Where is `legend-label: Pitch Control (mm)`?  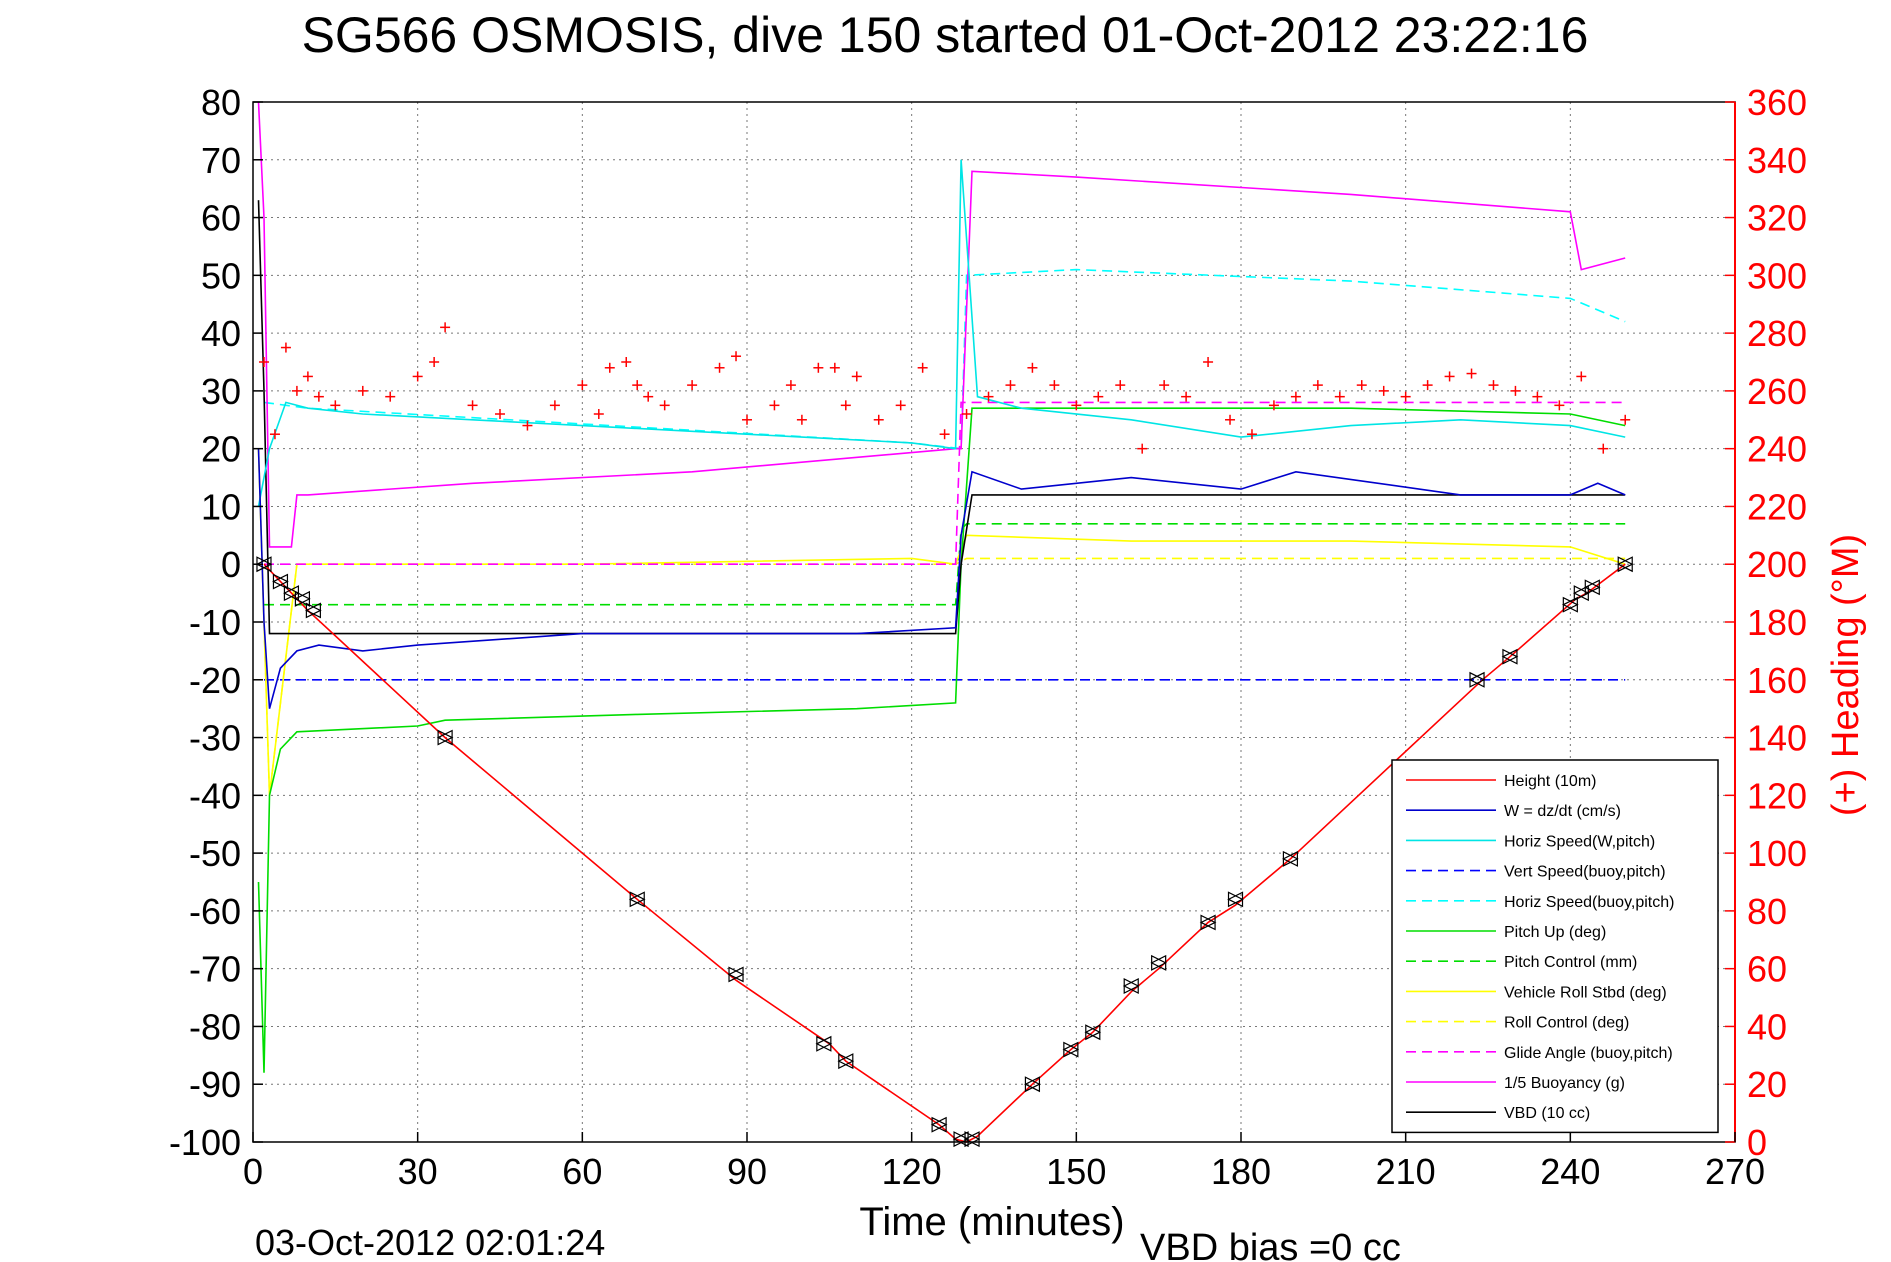
legend-label: Pitch Control (mm) is located at coordinates (1570, 962).